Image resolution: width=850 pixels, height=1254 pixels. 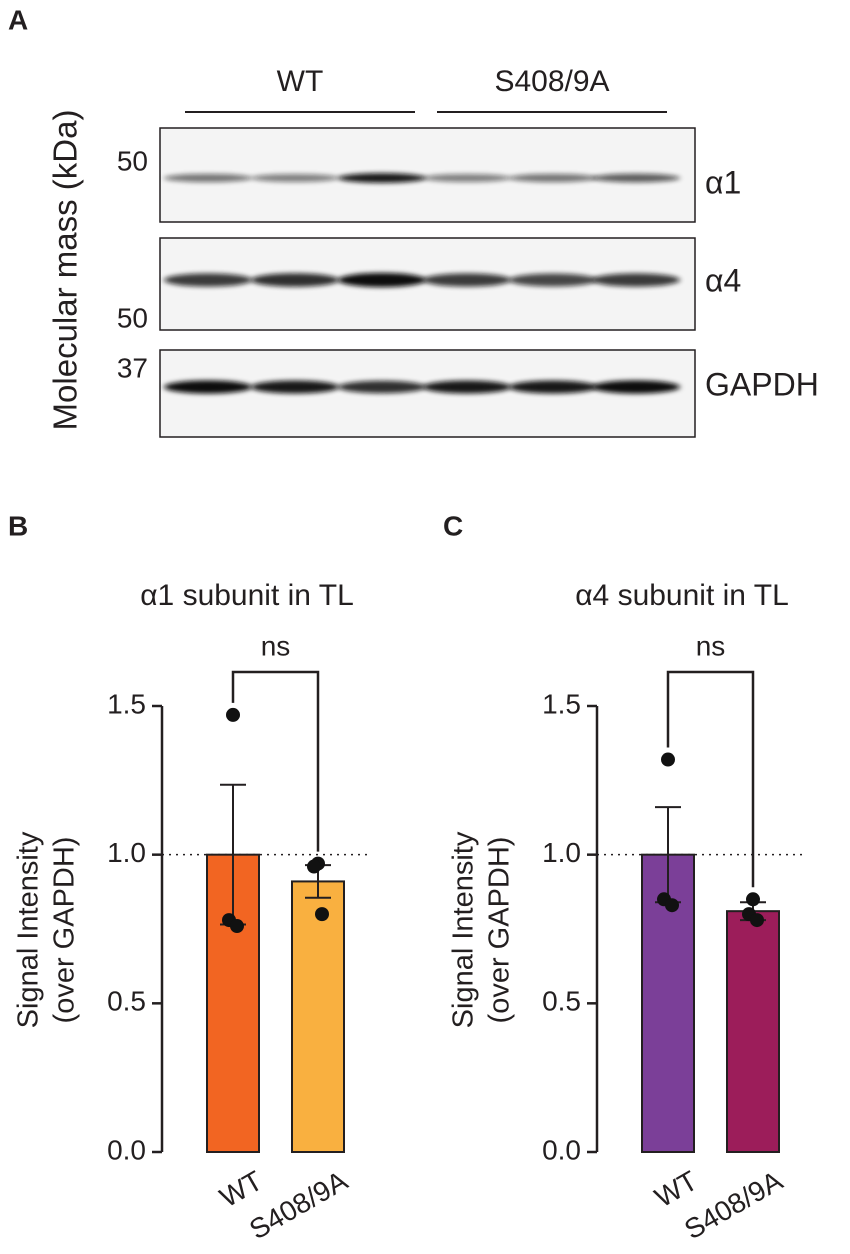 What do you see at coordinates (132, 367) in the screenshot?
I see `size-marker: 37` at bounding box center [132, 367].